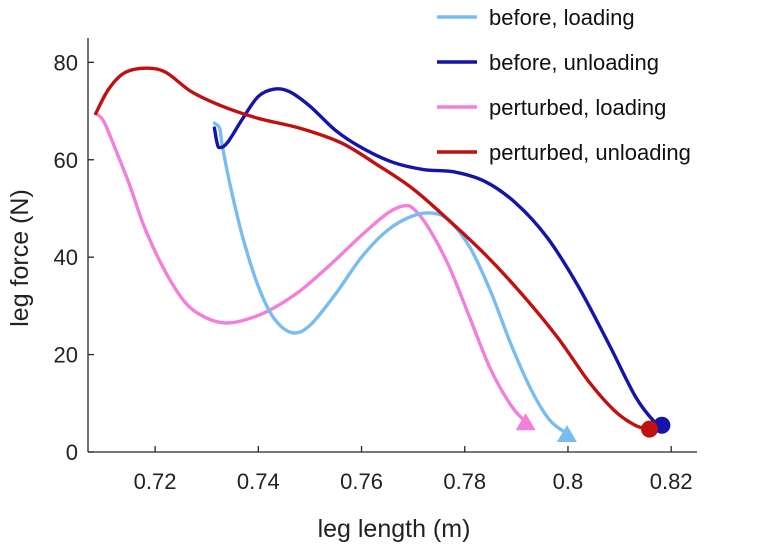  What do you see at coordinates (525, 422) in the screenshot?
I see `end-marker-triangle-perturbed-loading` at bounding box center [525, 422].